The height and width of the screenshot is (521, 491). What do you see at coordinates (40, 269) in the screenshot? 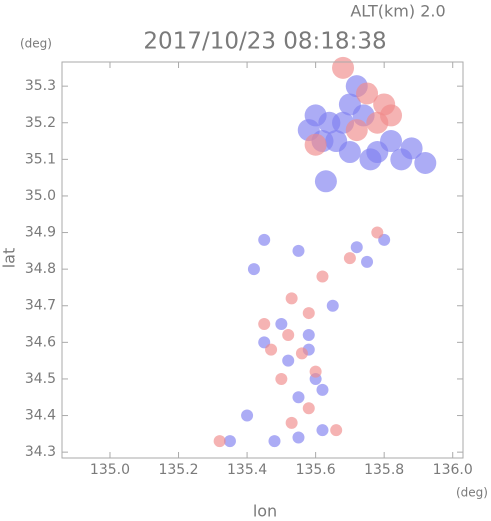
I see `y-tick-label: 34.8` at bounding box center [40, 269].